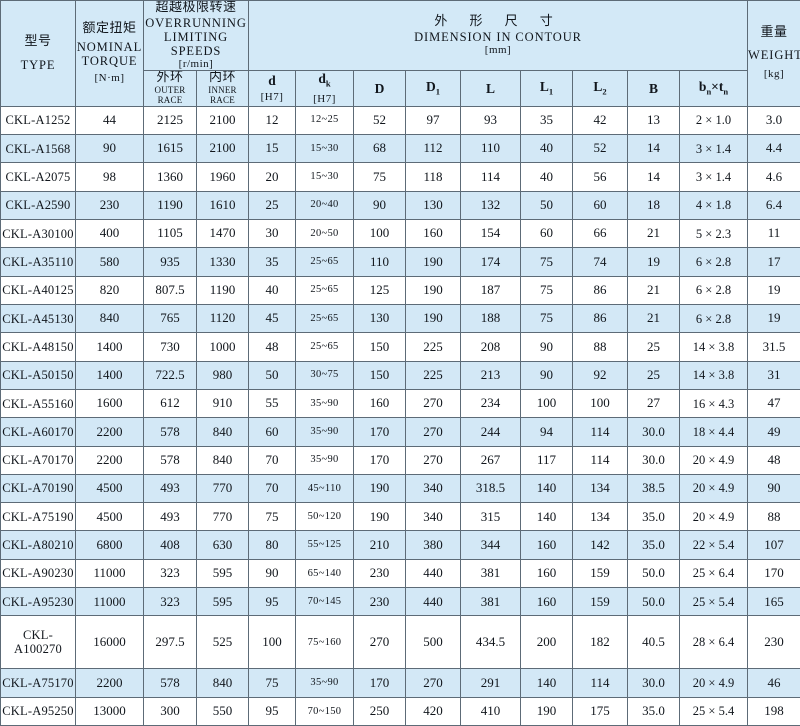 Image resolution: width=800 pixels, height=726 pixels. Describe the element at coordinates (600, 573) in the screenshot. I see `cell-L2: 159` at that location.